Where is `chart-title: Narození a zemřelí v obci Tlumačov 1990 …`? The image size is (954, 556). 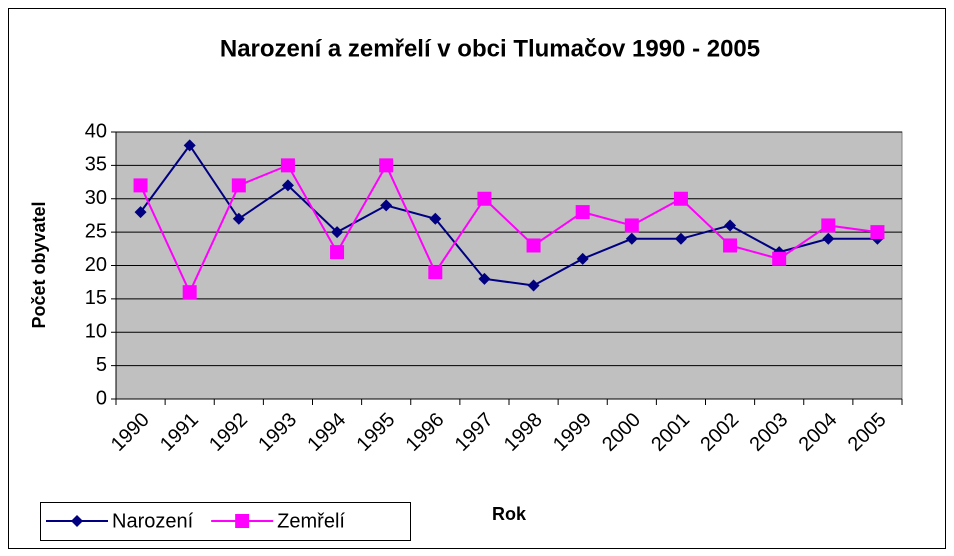
chart-title: Narození a zemřelí v obci Tlumačov 1990 … is located at coordinates (490, 48).